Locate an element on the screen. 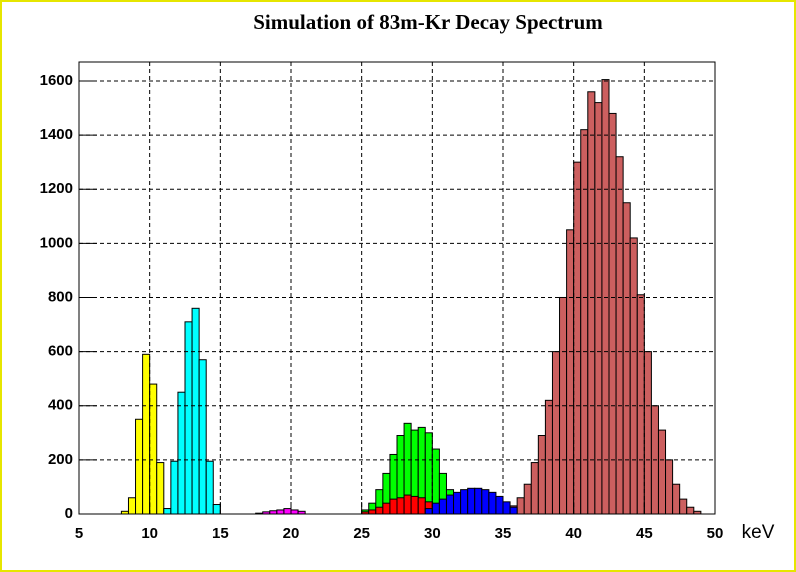 Image resolution: width=796 pixels, height=572 pixels. x-axis-label: keV is located at coordinates (758, 532).